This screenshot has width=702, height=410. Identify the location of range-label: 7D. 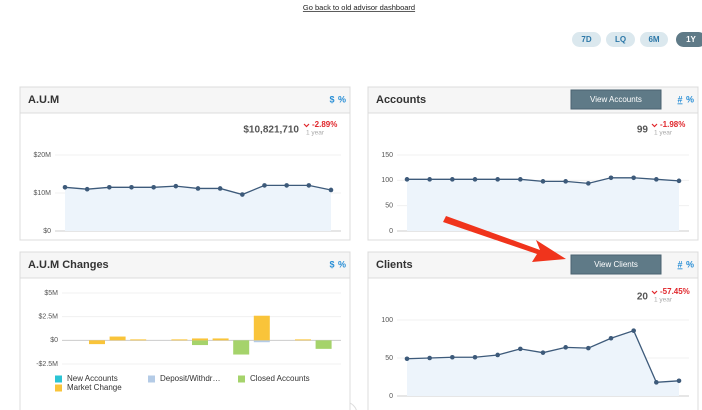
(586, 39).